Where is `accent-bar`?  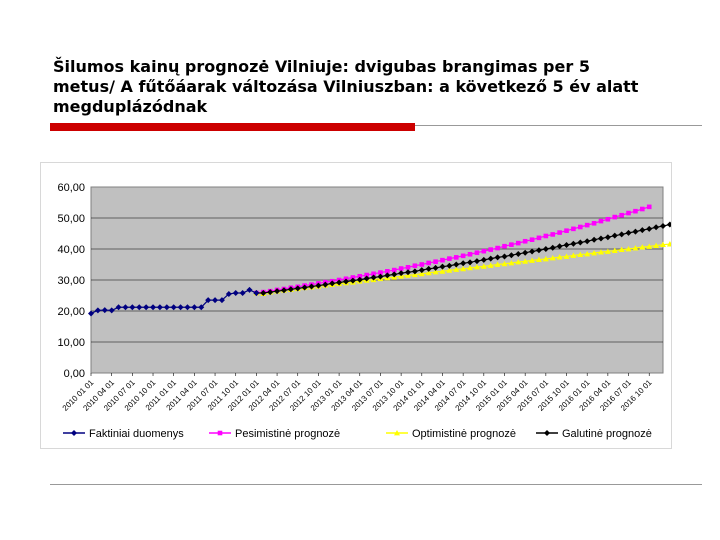
accent-bar is located at coordinates (232, 127).